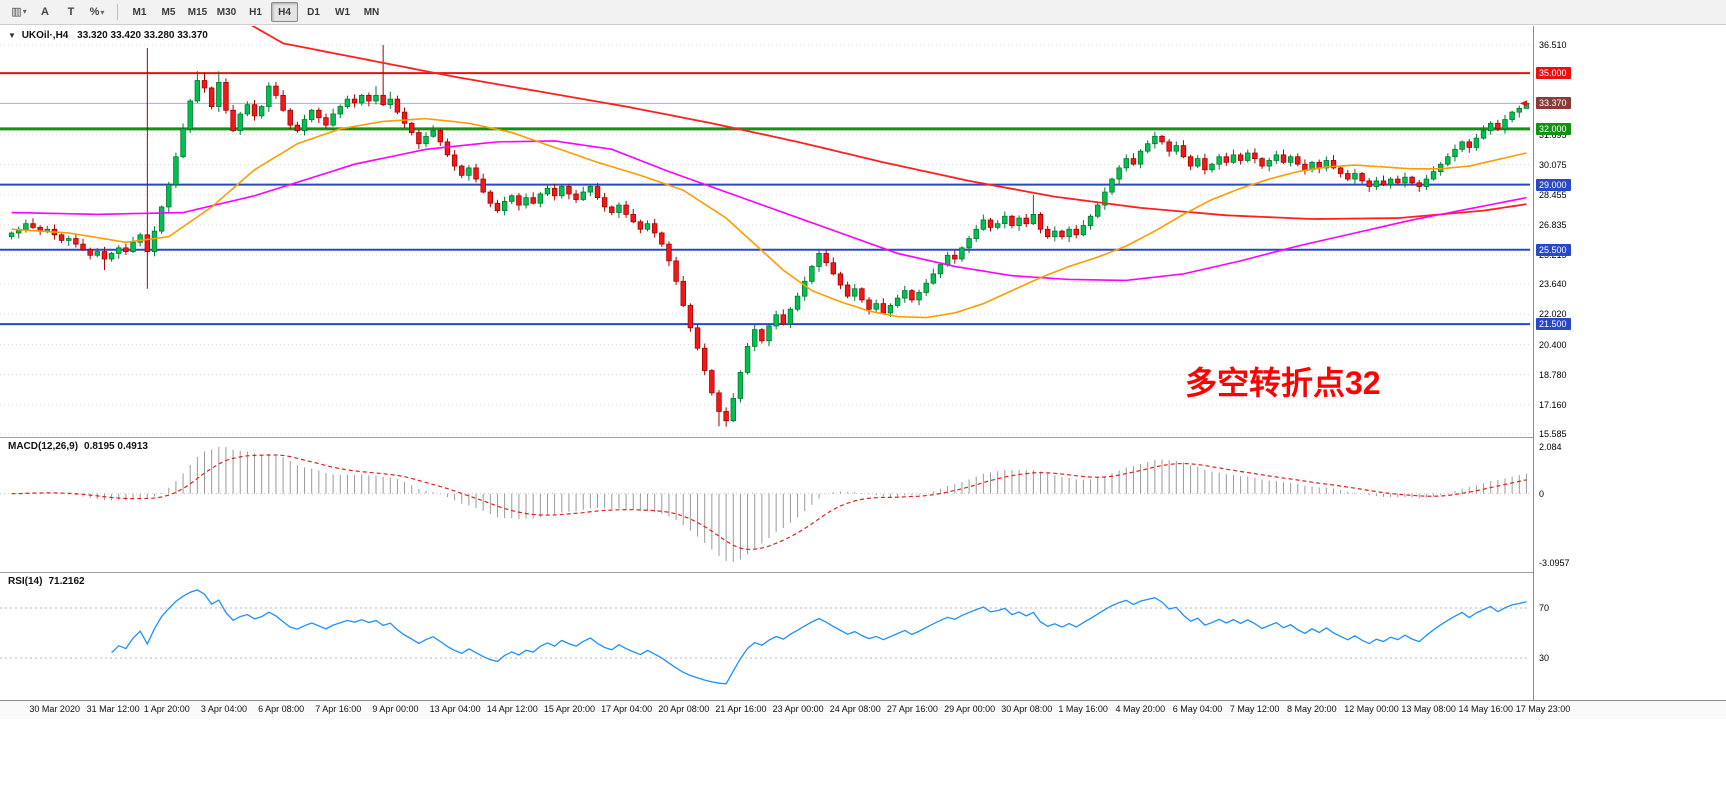 The image size is (1726, 788). I want to click on timeframe-button-h4: H4, so click(284, 12).